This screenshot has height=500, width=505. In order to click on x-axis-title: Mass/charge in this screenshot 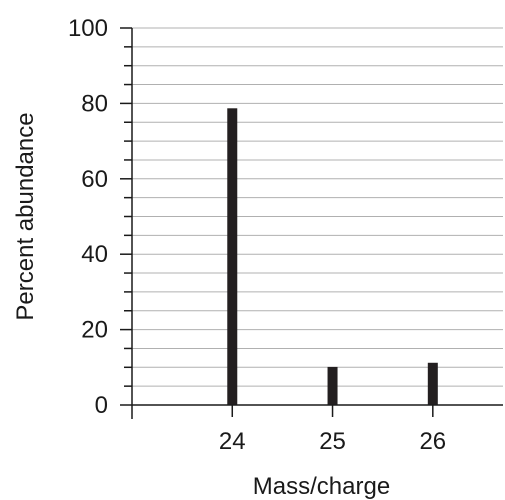, I will do `click(321, 486)`.